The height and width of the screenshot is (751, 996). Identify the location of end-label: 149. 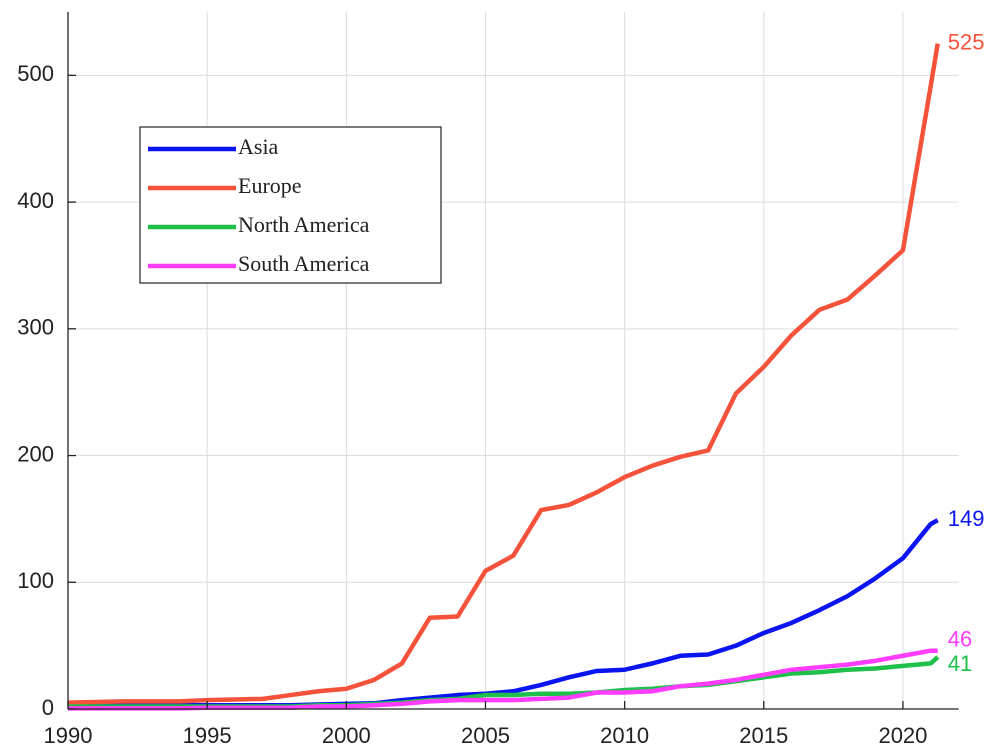
(966, 518).